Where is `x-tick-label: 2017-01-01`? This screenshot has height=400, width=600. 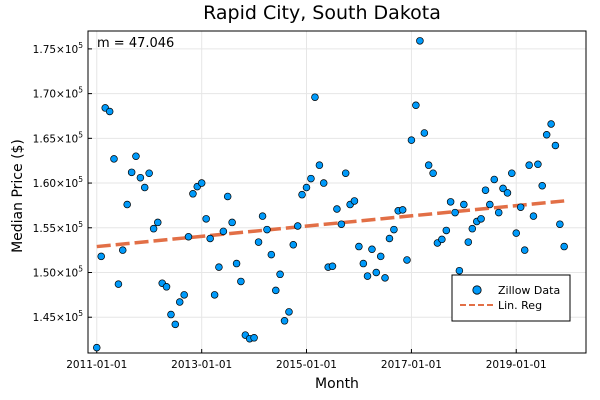 x-tick-label: 2017-01-01 is located at coordinates (411, 365).